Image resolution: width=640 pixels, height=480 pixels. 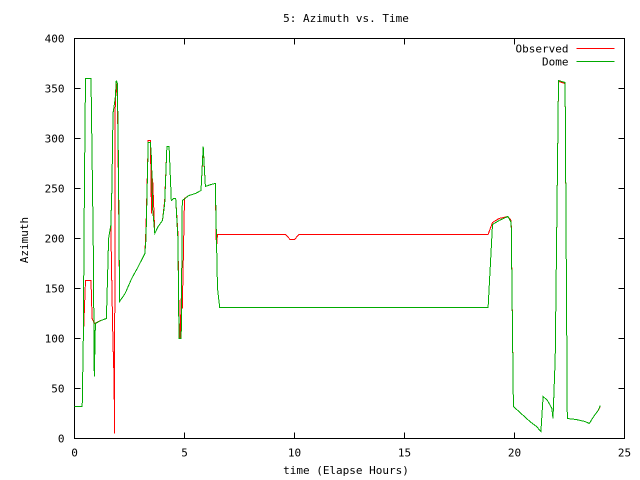 What do you see at coordinates (57, 389) in the screenshot?
I see `y-tick-label: 50` at bounding box center [57, 389].